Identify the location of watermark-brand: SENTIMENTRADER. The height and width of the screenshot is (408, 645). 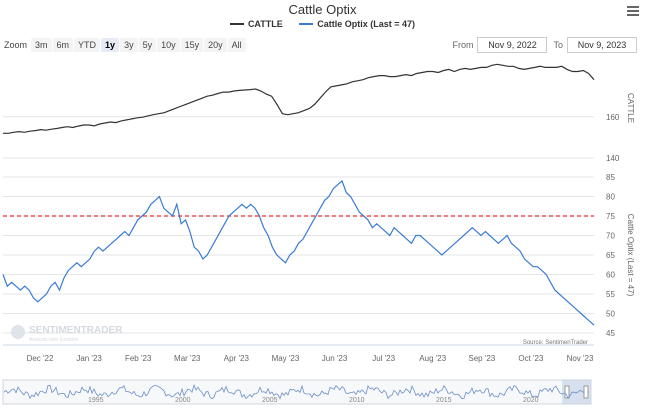
(76, 330).